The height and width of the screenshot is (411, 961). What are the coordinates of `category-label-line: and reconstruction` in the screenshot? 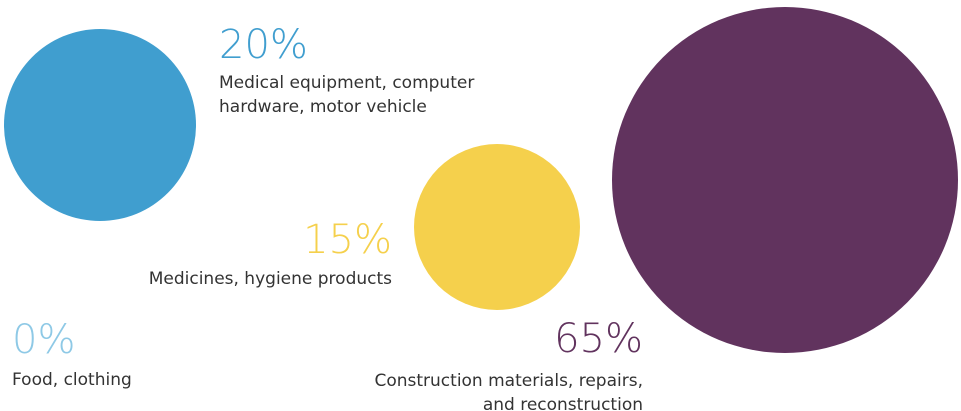 It's located at (563, 403).